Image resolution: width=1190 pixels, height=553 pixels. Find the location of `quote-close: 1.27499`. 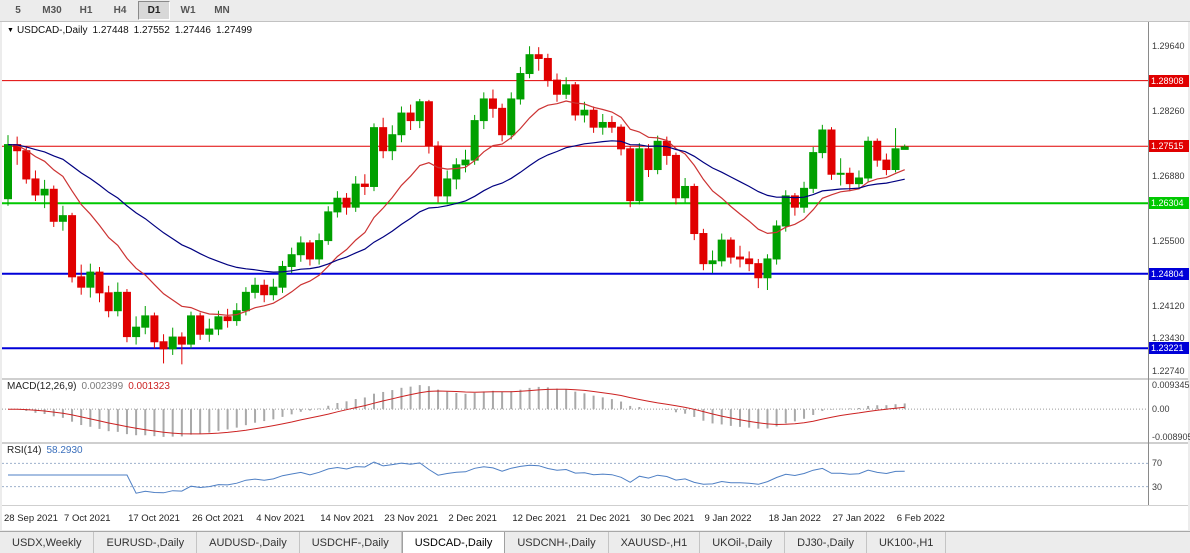

quote-close: 1.27499 is located at coordinates (234, 30).